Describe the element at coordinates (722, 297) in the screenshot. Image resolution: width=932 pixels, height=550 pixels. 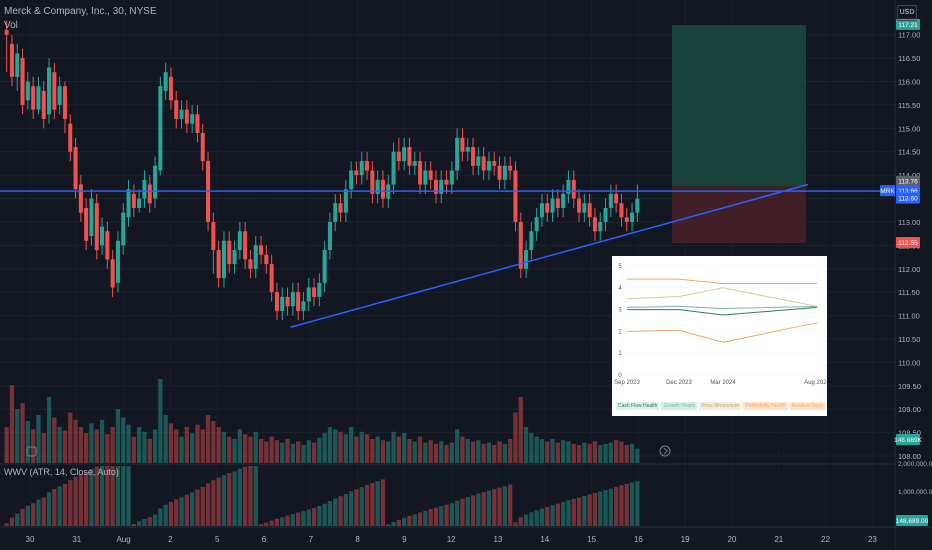
I see `inset-series-line` at that location.